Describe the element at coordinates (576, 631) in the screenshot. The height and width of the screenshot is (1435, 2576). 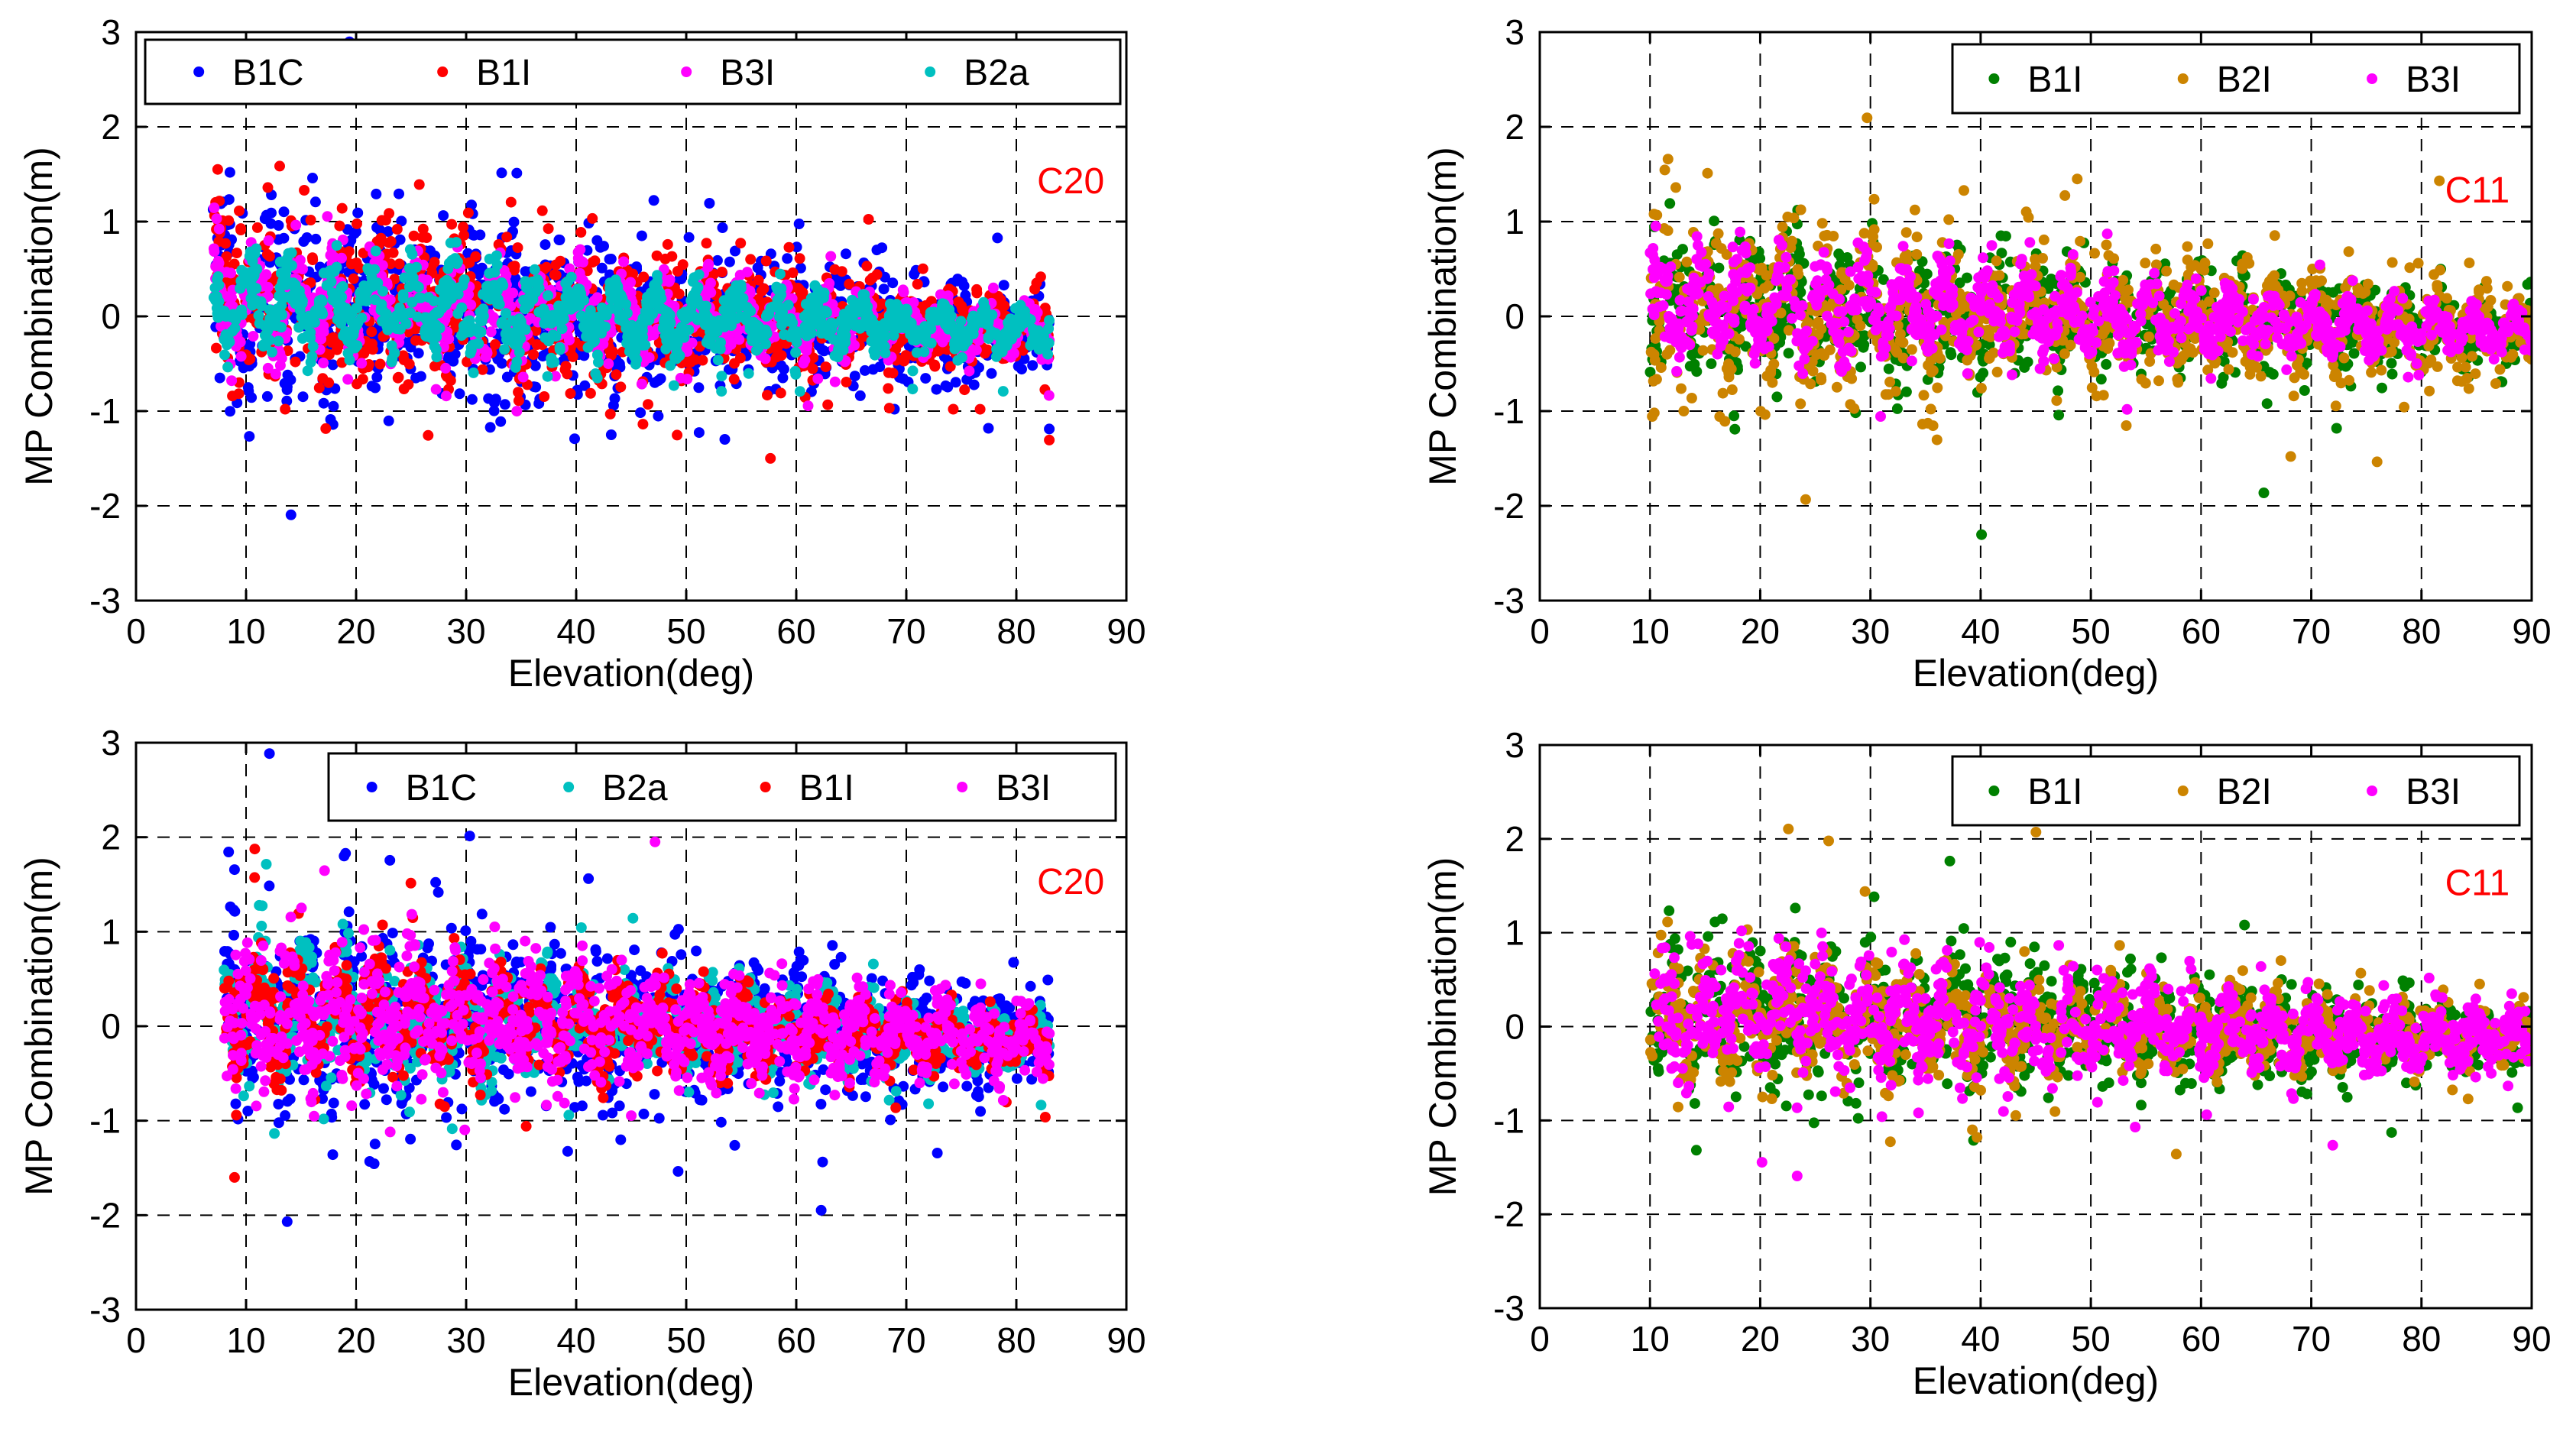
I see `x-tick-label: 40` at that location.